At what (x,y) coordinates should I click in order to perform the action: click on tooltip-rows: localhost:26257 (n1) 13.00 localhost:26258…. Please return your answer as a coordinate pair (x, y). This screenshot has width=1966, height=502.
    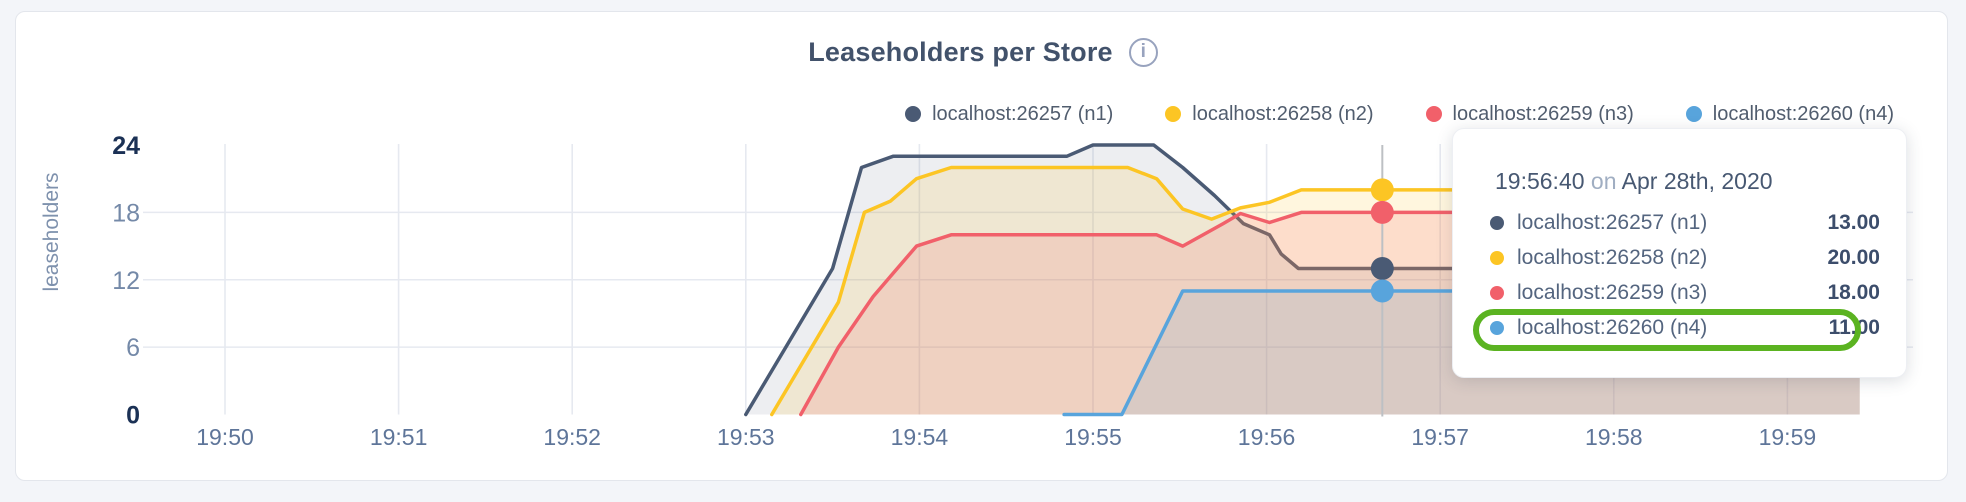
    Looking at the image, I should click on (1679, 275).